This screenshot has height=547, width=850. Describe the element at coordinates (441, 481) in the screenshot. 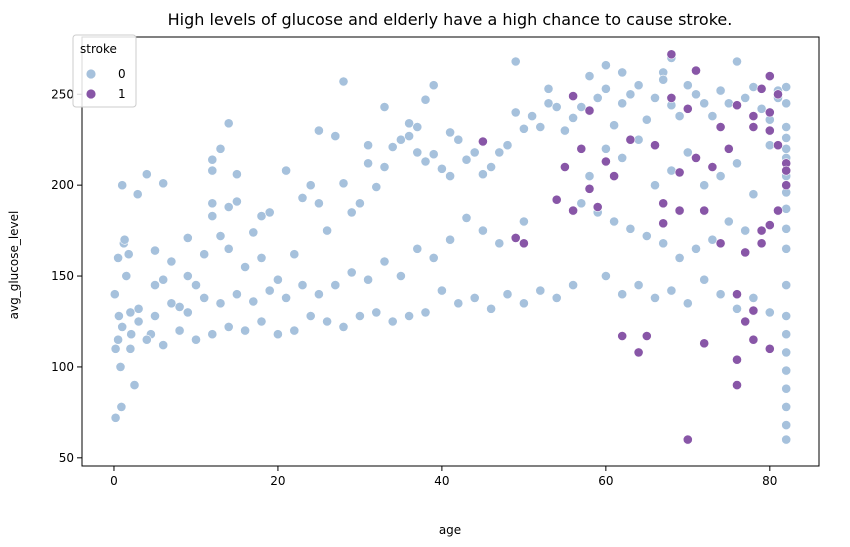

I see `x-tick-label: 40` at that location.